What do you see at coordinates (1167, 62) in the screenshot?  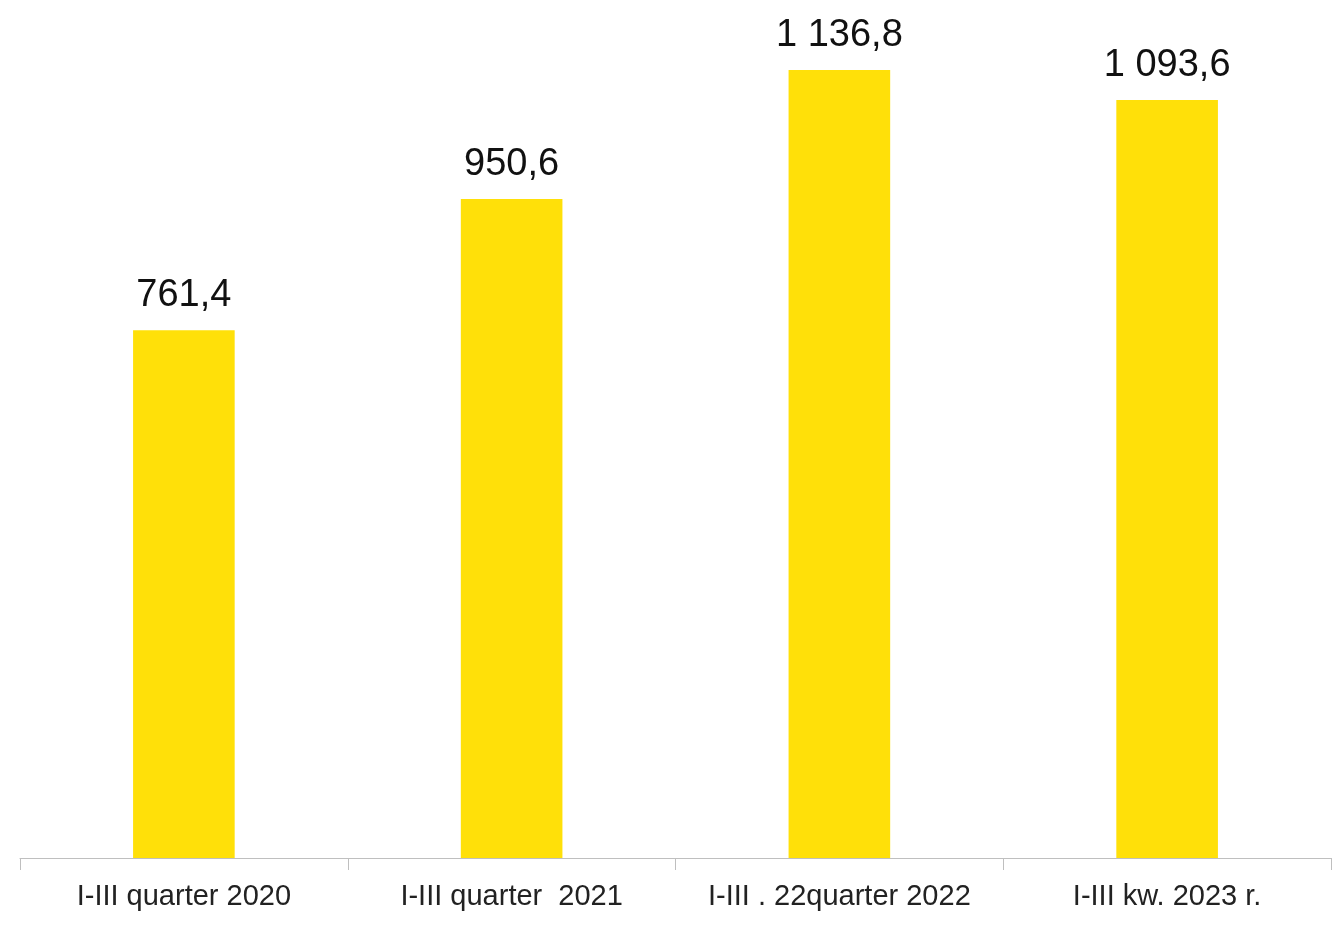 I see `data-label: 1 093,6` at bounding box center [1167, 62].